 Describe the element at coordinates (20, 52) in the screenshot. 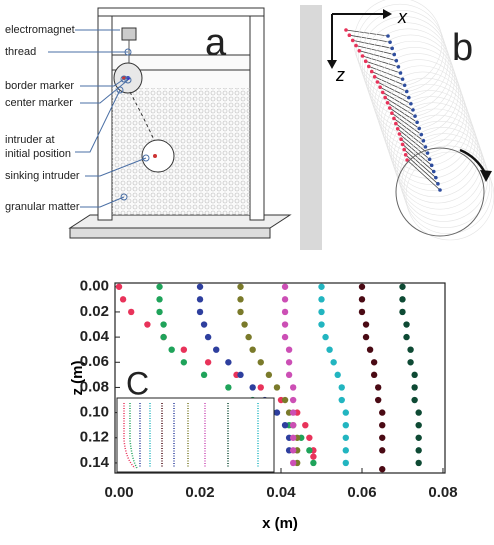

I see `annotation: thread` at that location.